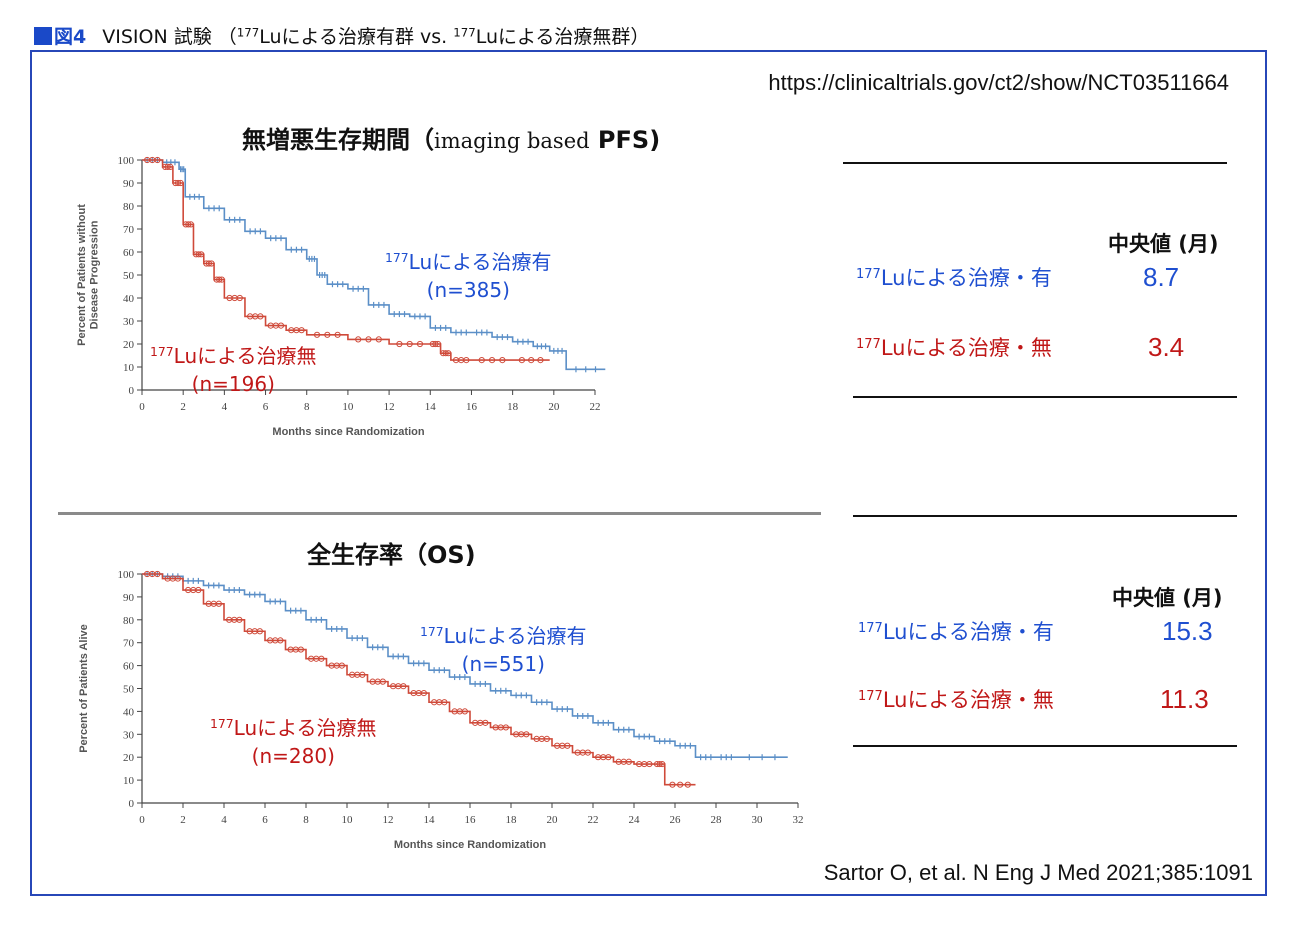  I want to click on pfs-y-tick-label: 80, so click(129, 207).